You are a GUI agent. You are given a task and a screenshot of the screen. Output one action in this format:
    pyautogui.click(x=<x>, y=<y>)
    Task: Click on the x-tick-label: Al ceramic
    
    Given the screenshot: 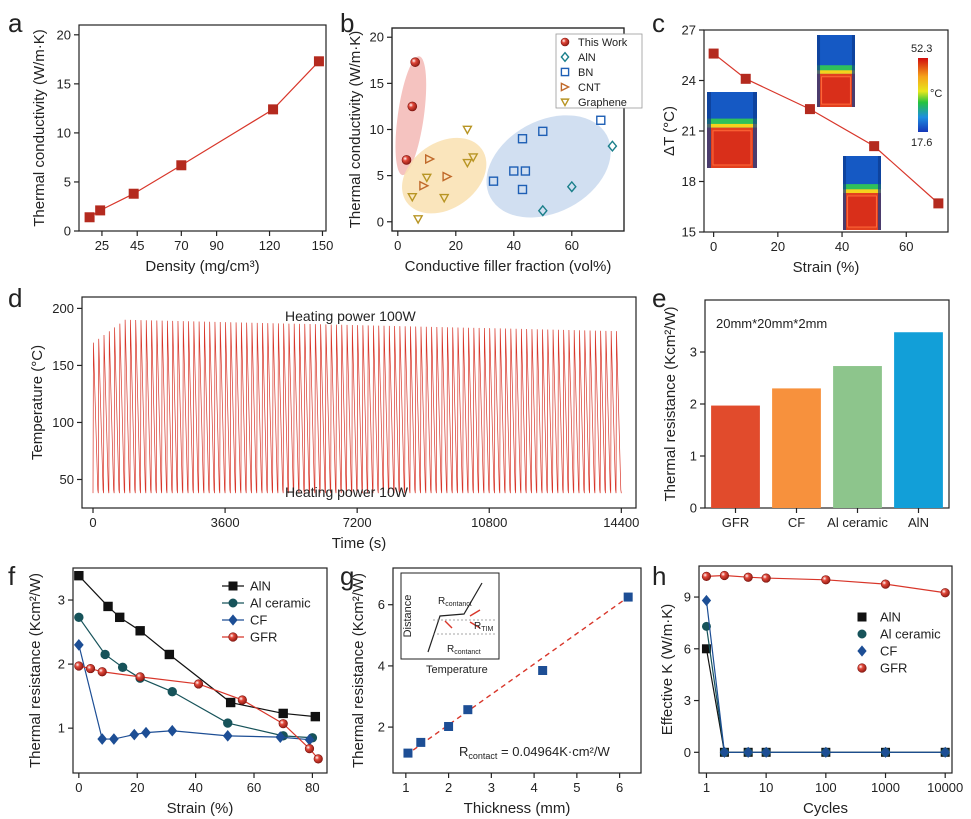 What is the action you would take?
    pyautogui.click(x=857, y=522)
    